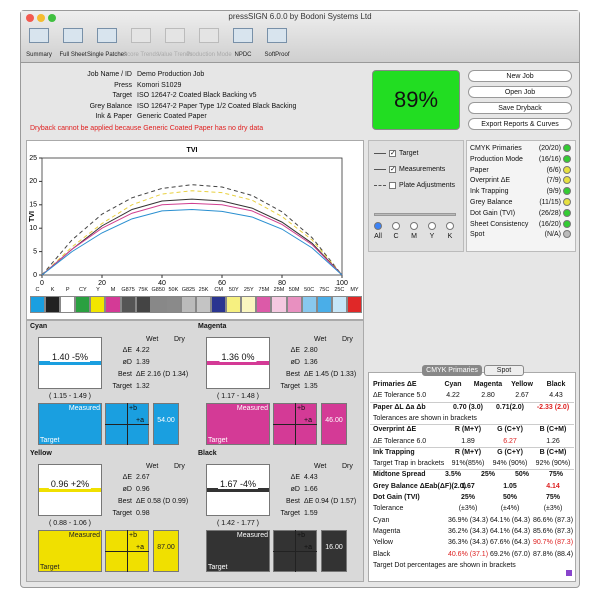  I want to click on patch-label: 75M, so click(264, 290).